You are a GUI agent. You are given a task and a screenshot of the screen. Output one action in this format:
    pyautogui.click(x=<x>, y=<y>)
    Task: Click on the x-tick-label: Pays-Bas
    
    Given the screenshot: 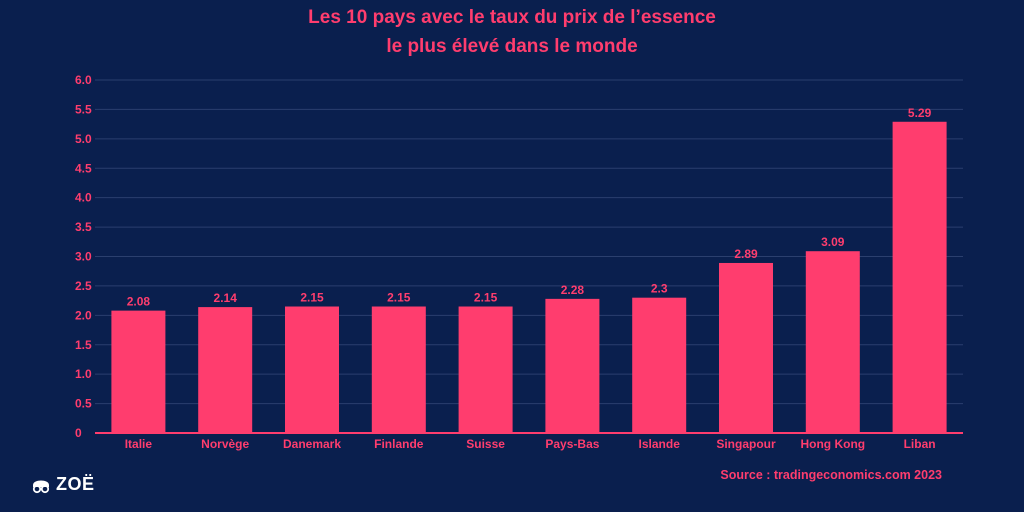 What is the action you would take?
    pyautogui.click(x=572, y=444)
    